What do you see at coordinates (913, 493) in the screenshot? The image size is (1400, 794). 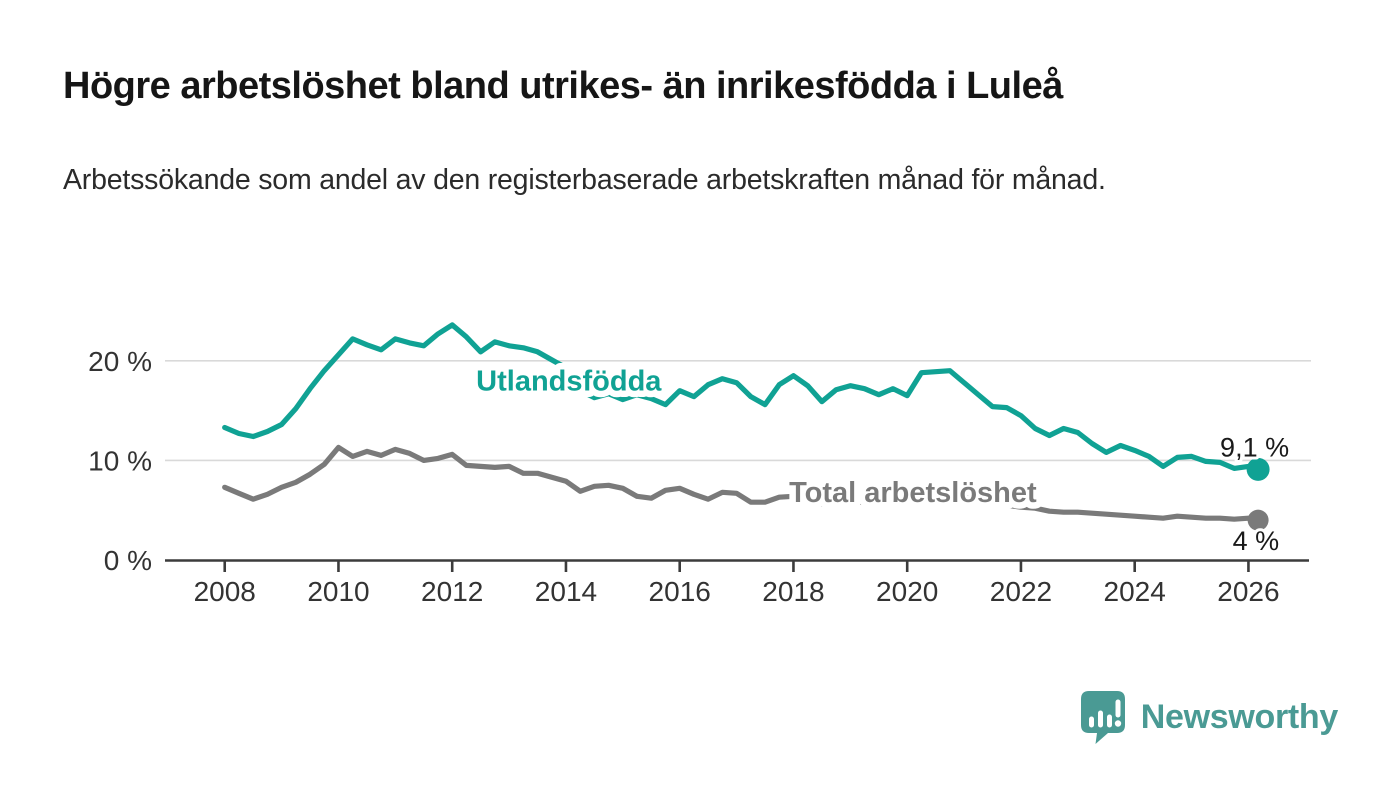 I see `series-label-0: Total arbetslöshet` at bounding box center [913, 493].